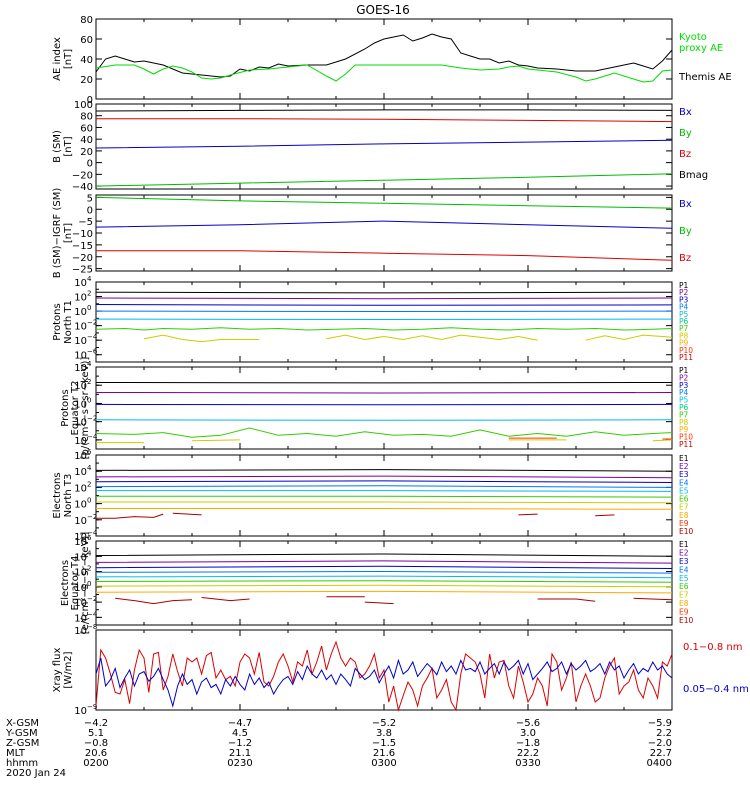  I want to click on legend-label: Bmag, so click(693, 175).